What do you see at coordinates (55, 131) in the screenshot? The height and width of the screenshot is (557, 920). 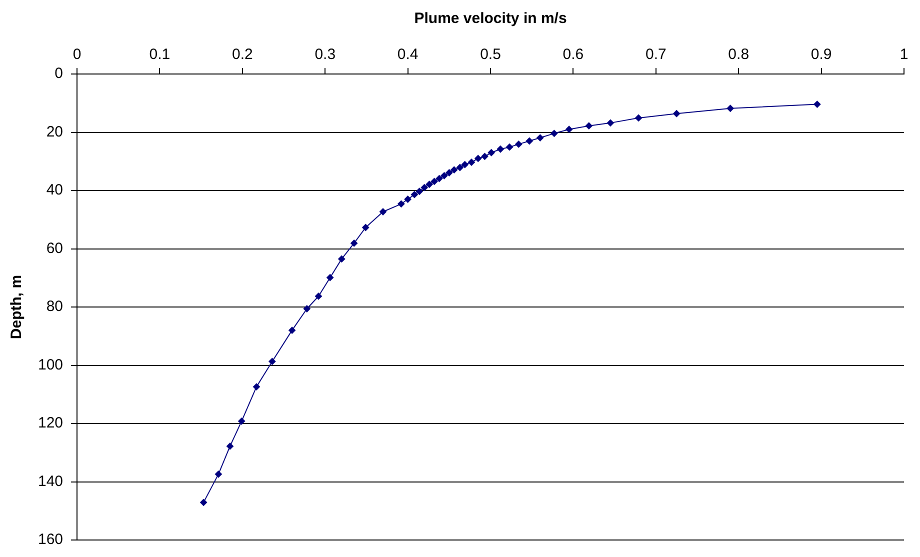 I see `y-tick-label: 20` at bounding box center [55, 131].